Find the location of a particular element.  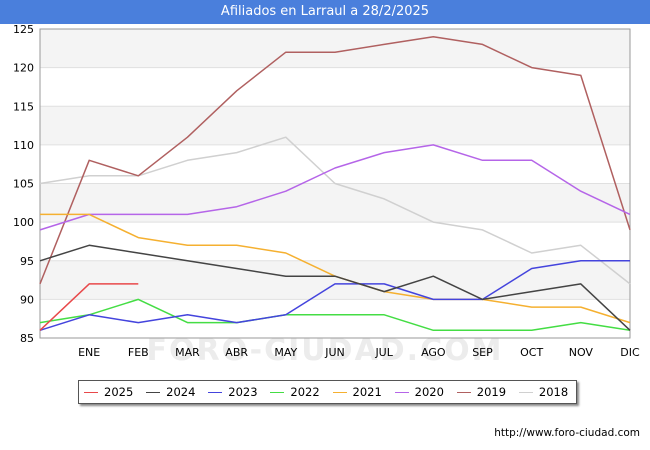

y-tick-label: 120 is located at coordinates (23, 68).